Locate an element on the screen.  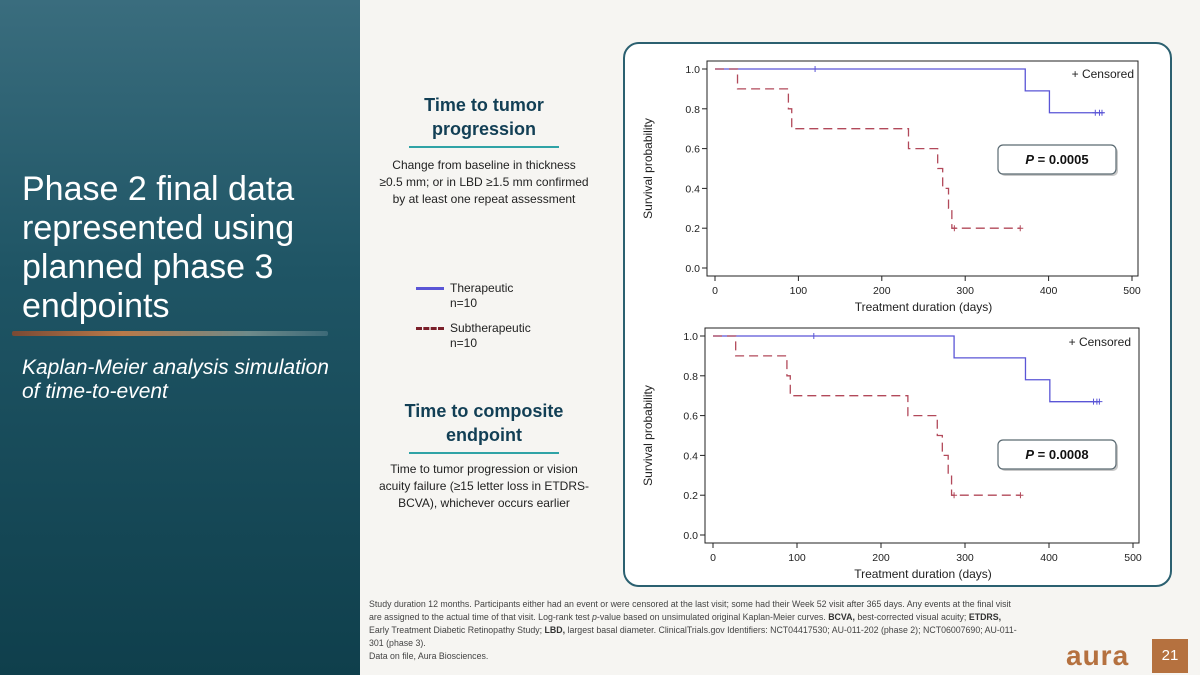
tumor-heading-rule is located at coordinates (484, 147).